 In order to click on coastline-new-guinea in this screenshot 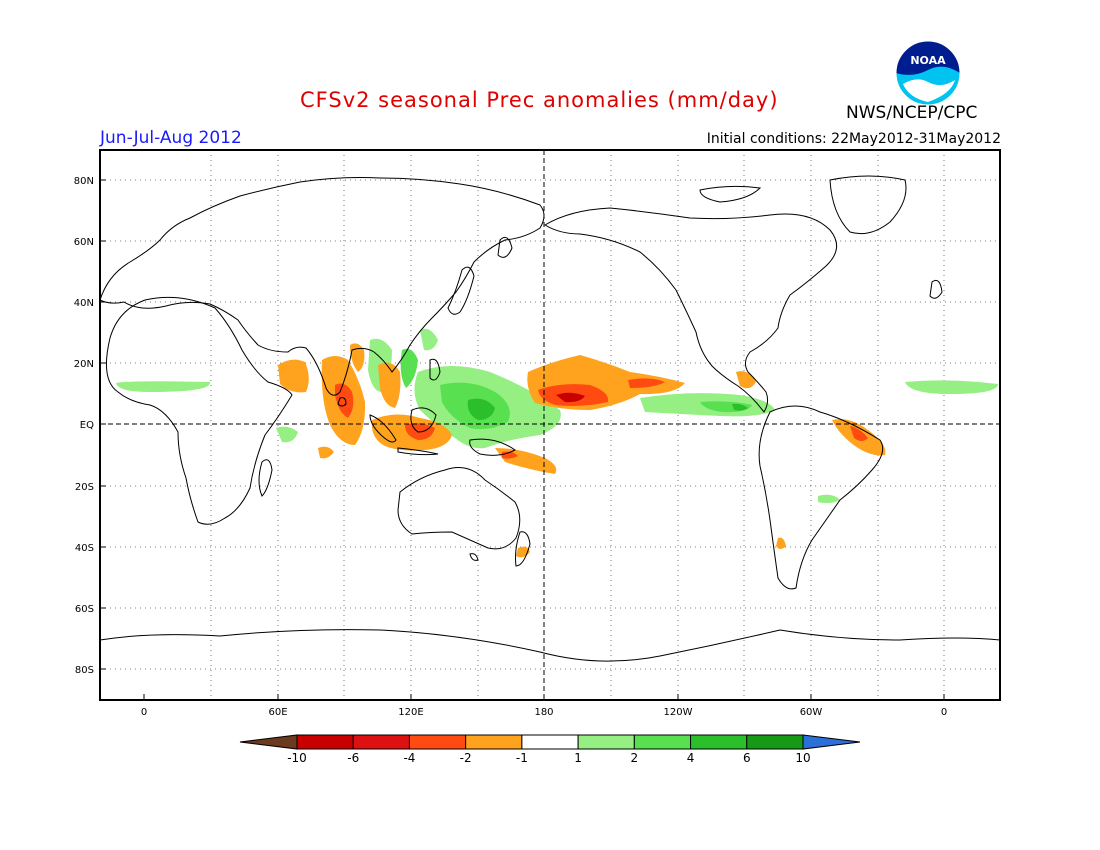, I will do `click(492, 447)`.